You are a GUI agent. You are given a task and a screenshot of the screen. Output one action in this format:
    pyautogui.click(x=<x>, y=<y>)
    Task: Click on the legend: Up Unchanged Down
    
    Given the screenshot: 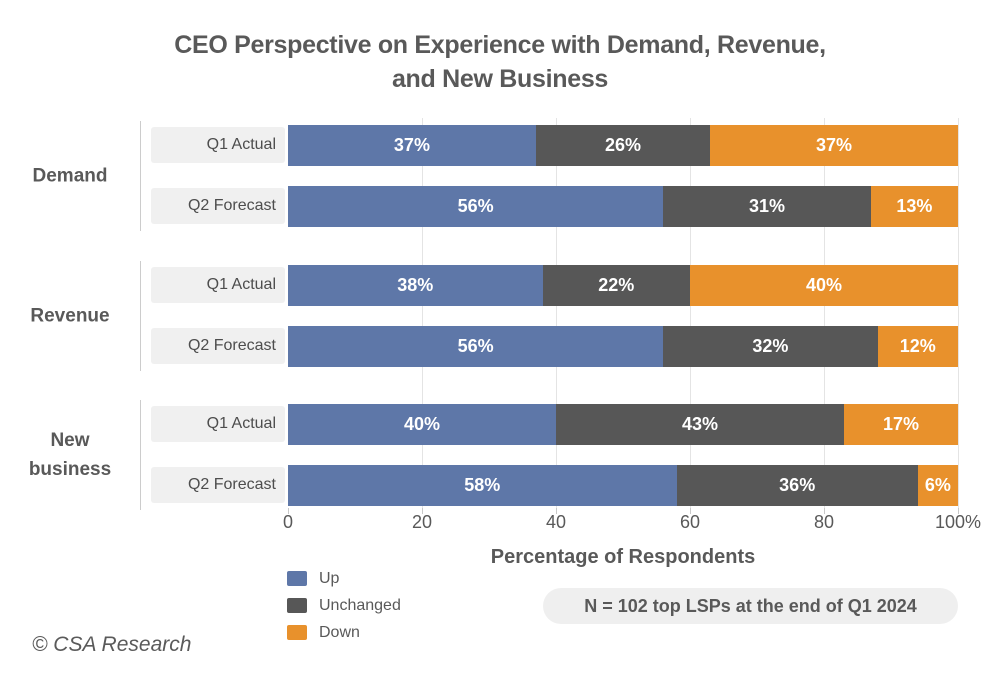 What is the action you would take?
    pyautogui.click(x=344, y=605)
    